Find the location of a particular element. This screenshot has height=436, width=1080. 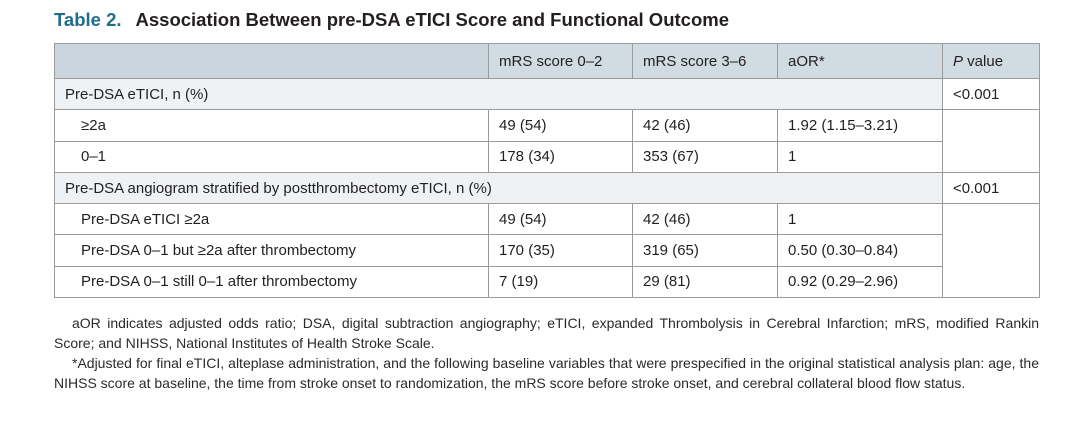

header-cell-mrs02: mRS score 0–2 is located at coordinates (560, 61).